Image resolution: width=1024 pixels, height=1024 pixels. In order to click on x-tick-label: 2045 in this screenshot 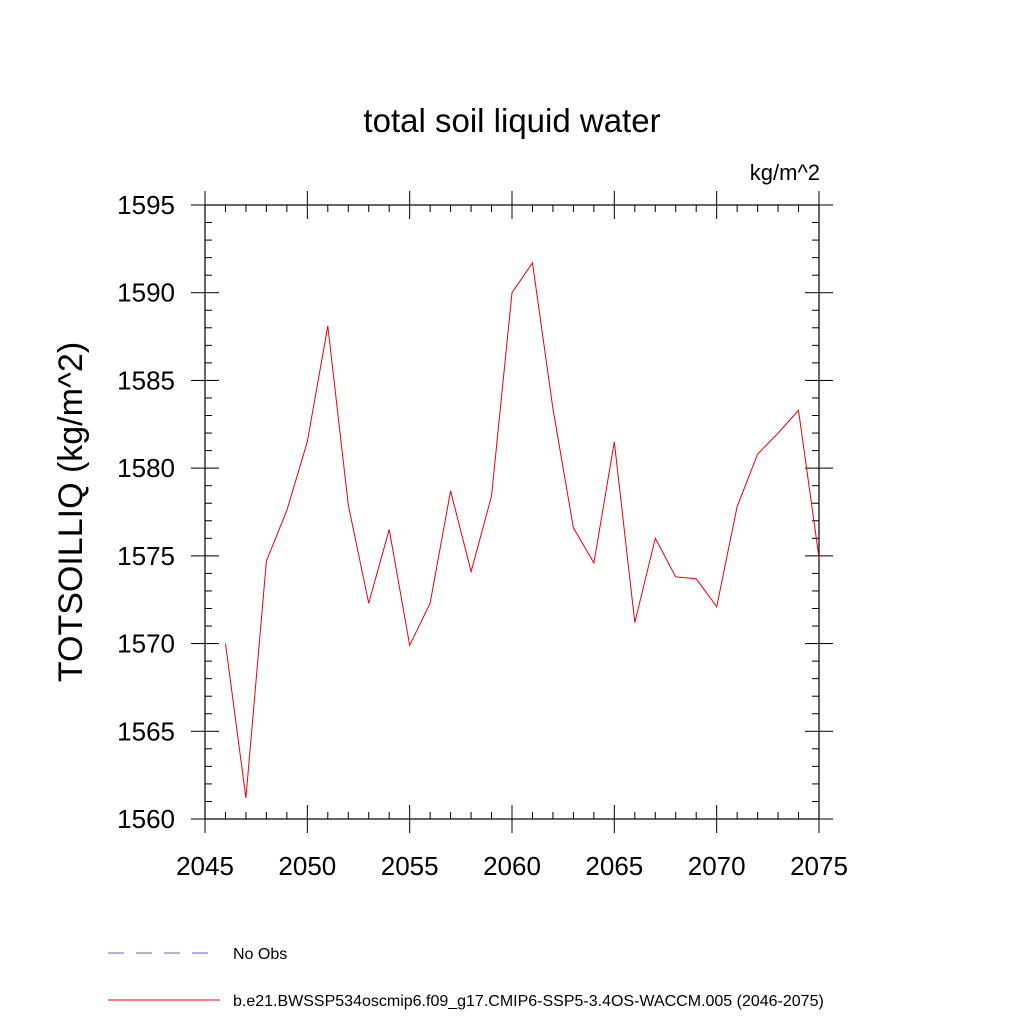, I will do `click(205, 866)`.